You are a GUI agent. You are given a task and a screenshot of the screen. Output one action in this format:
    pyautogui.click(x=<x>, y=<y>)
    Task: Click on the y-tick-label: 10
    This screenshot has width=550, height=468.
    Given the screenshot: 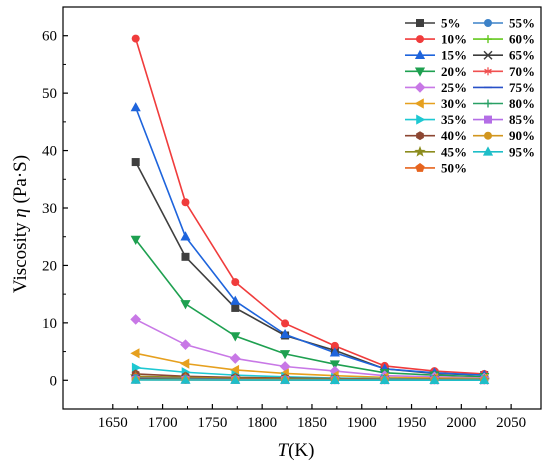 What is the action you would take?
    pyautogui.click(x=49, y=324)
    